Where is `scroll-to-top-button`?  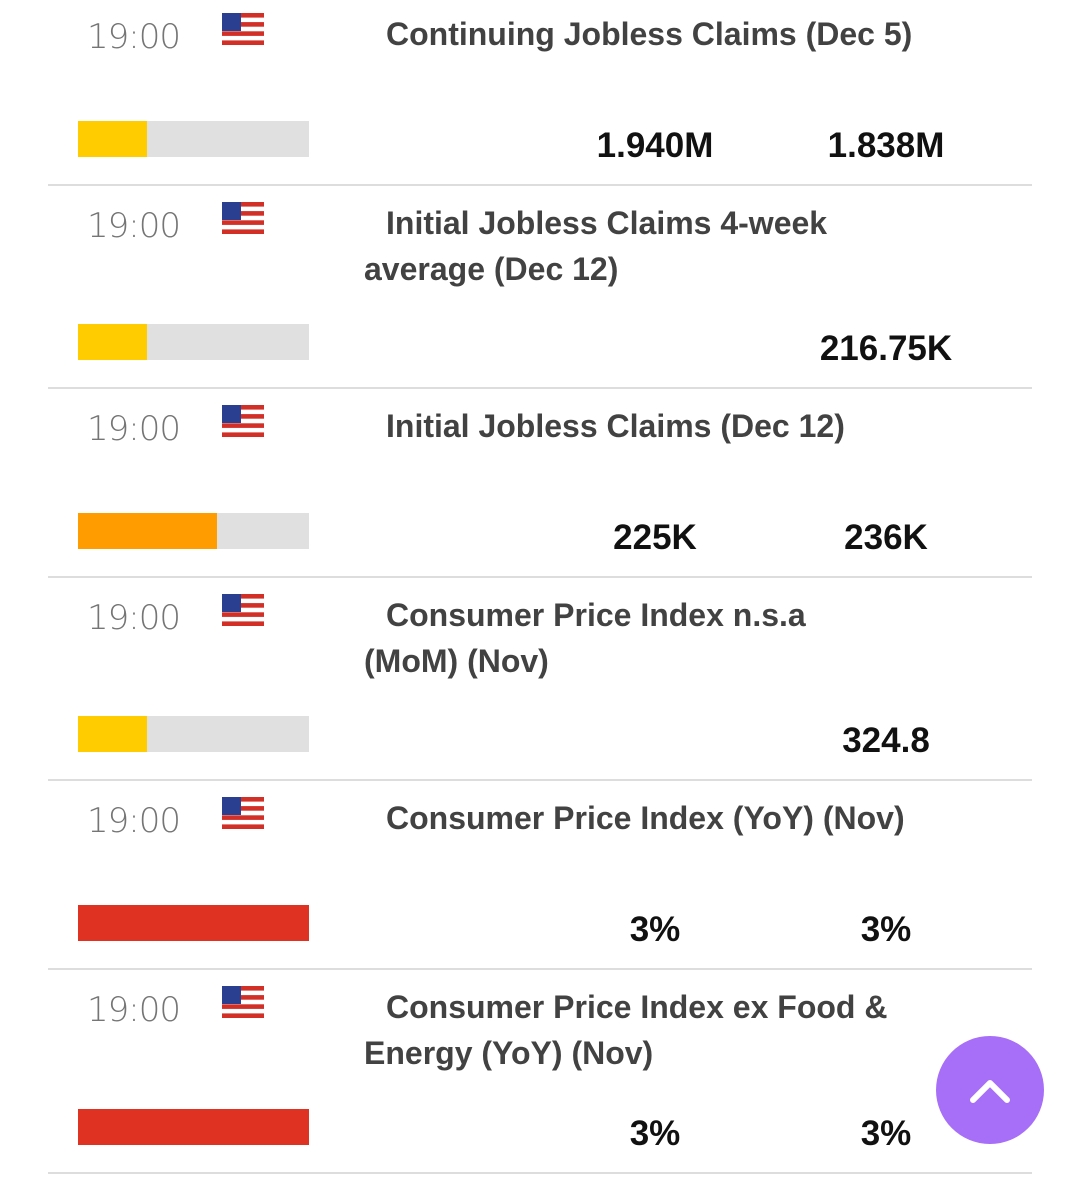 scroll-to-top-button is located at coordinates (990, 1090).